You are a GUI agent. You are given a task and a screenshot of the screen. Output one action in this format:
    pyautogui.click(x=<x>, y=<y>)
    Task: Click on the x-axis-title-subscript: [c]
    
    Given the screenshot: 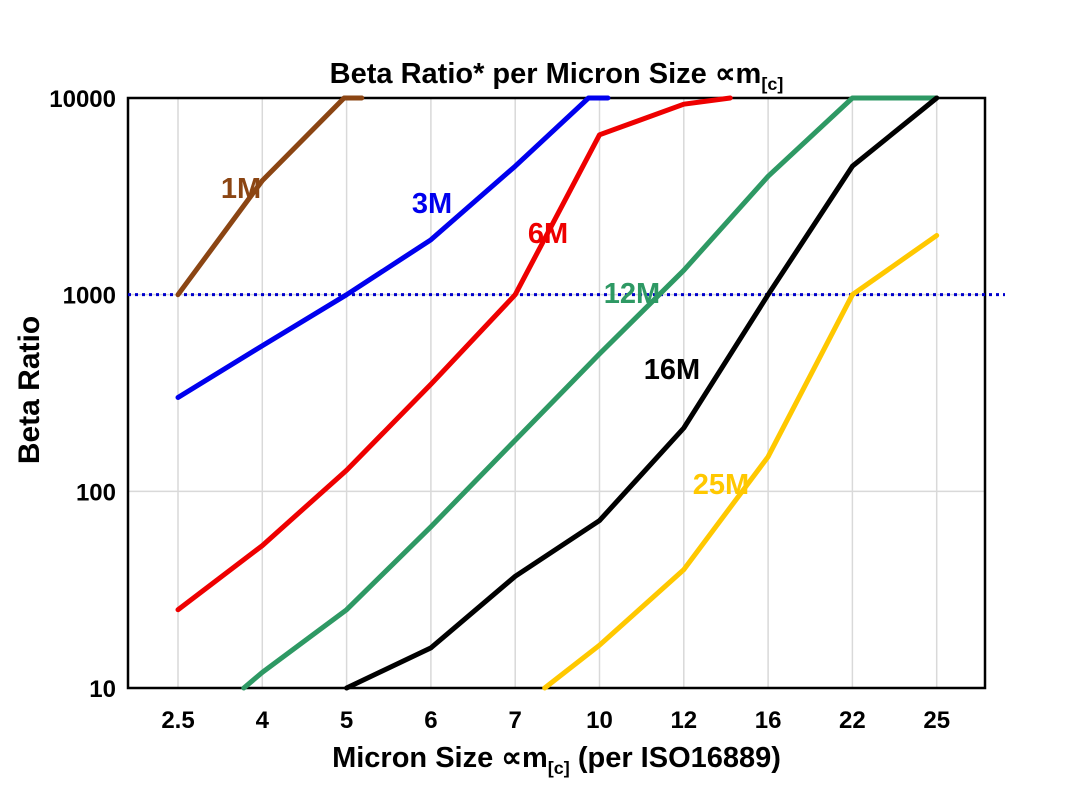 What is the action you would take?
    pyautogui.click(x=558, y=767)
    